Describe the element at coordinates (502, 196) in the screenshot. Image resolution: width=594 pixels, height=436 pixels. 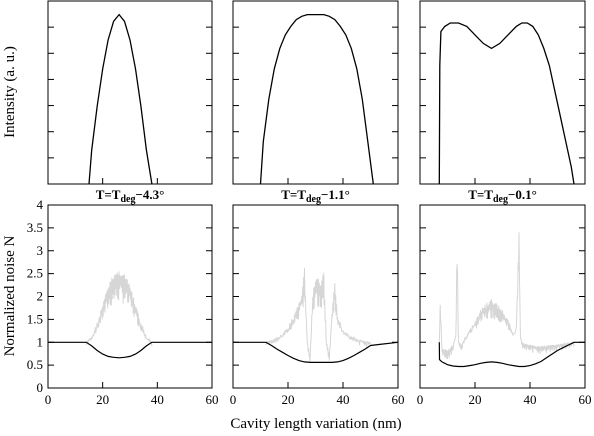
I see `panel-title: T=Tdeg−0.1°` at that location.